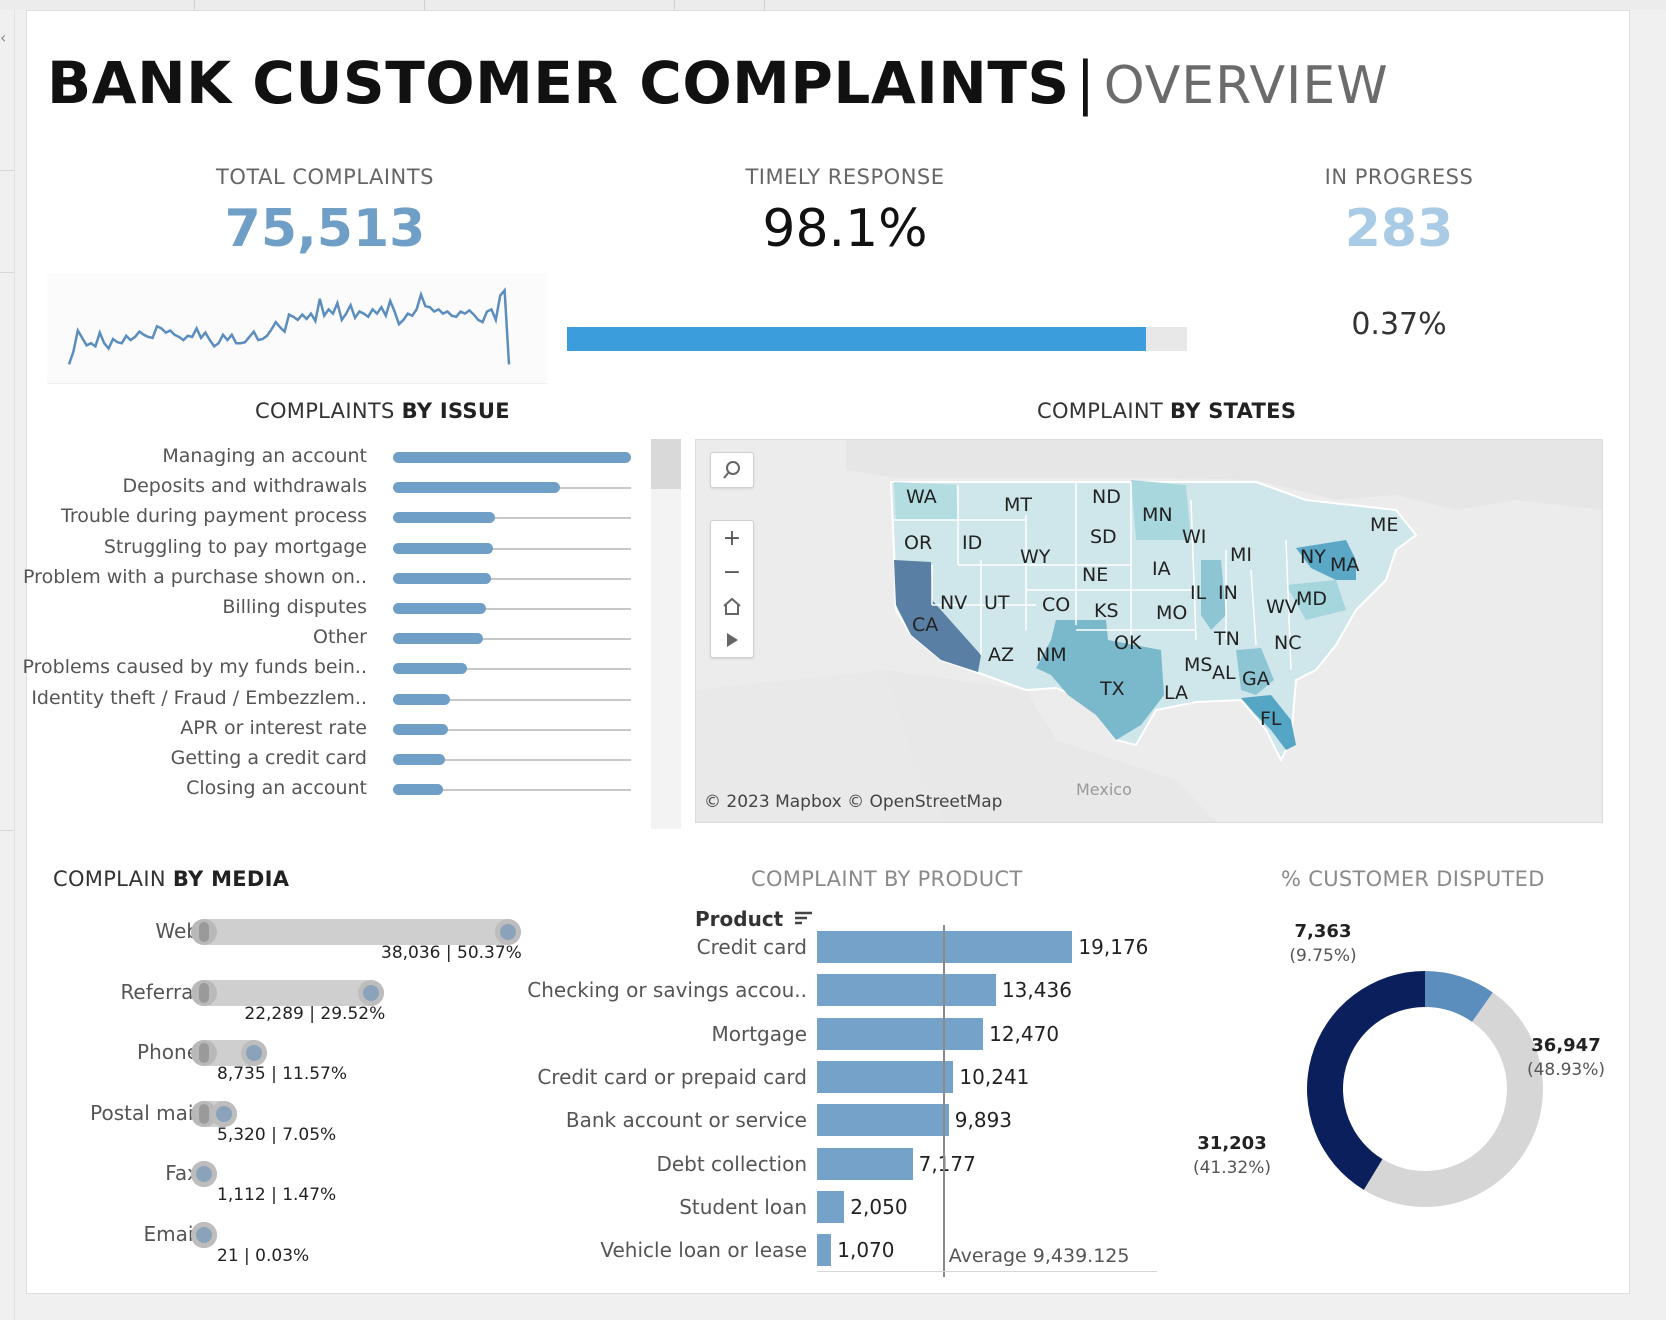  What do you see at coordinates (1312, 599) in the screenshot?
I see `state-label-md: MD` at bounding box center [1312, 599].